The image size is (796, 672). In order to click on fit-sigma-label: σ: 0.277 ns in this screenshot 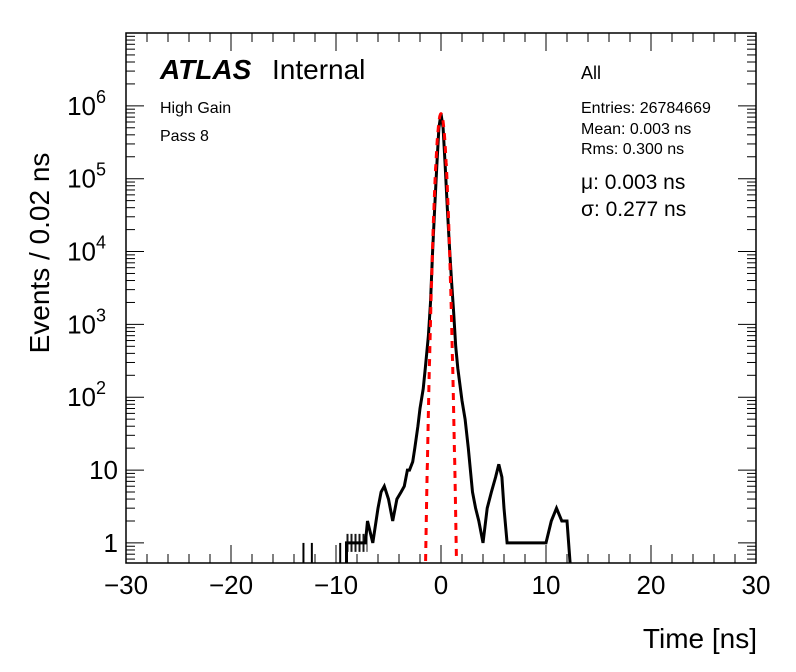, I will do `click(633, 209)`.